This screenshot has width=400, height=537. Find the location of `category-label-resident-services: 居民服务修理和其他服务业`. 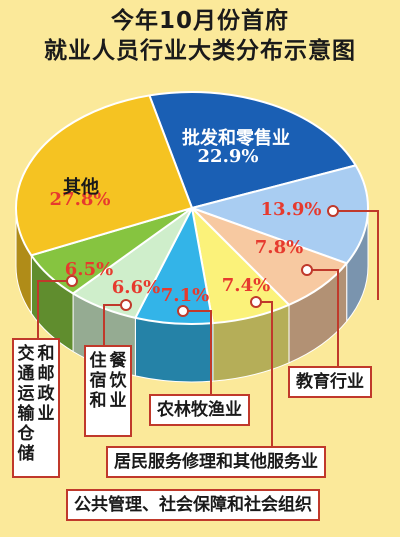

category-label-resident-services: 居民服务修理和其他服务业 is located at coordinates (216, 462).